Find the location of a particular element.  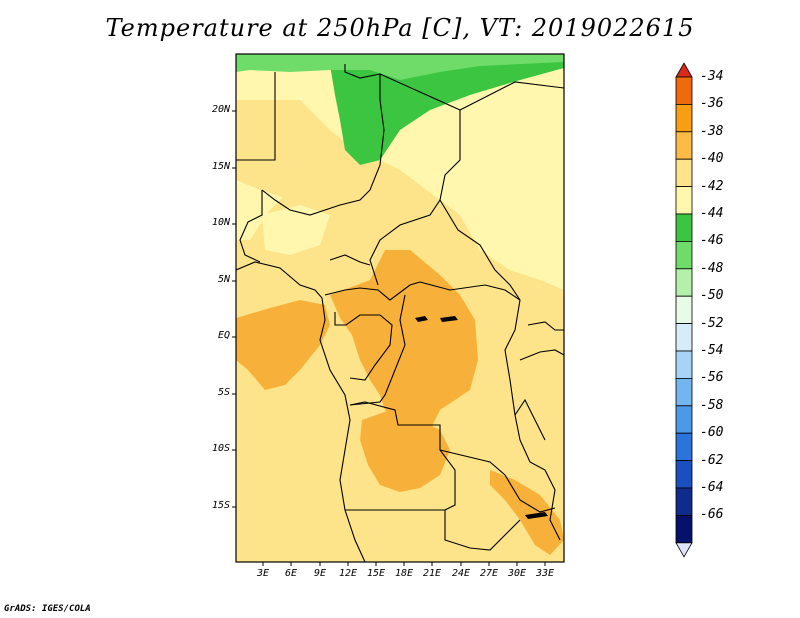

field-minus-44-green is located at coordinates (447, 110).